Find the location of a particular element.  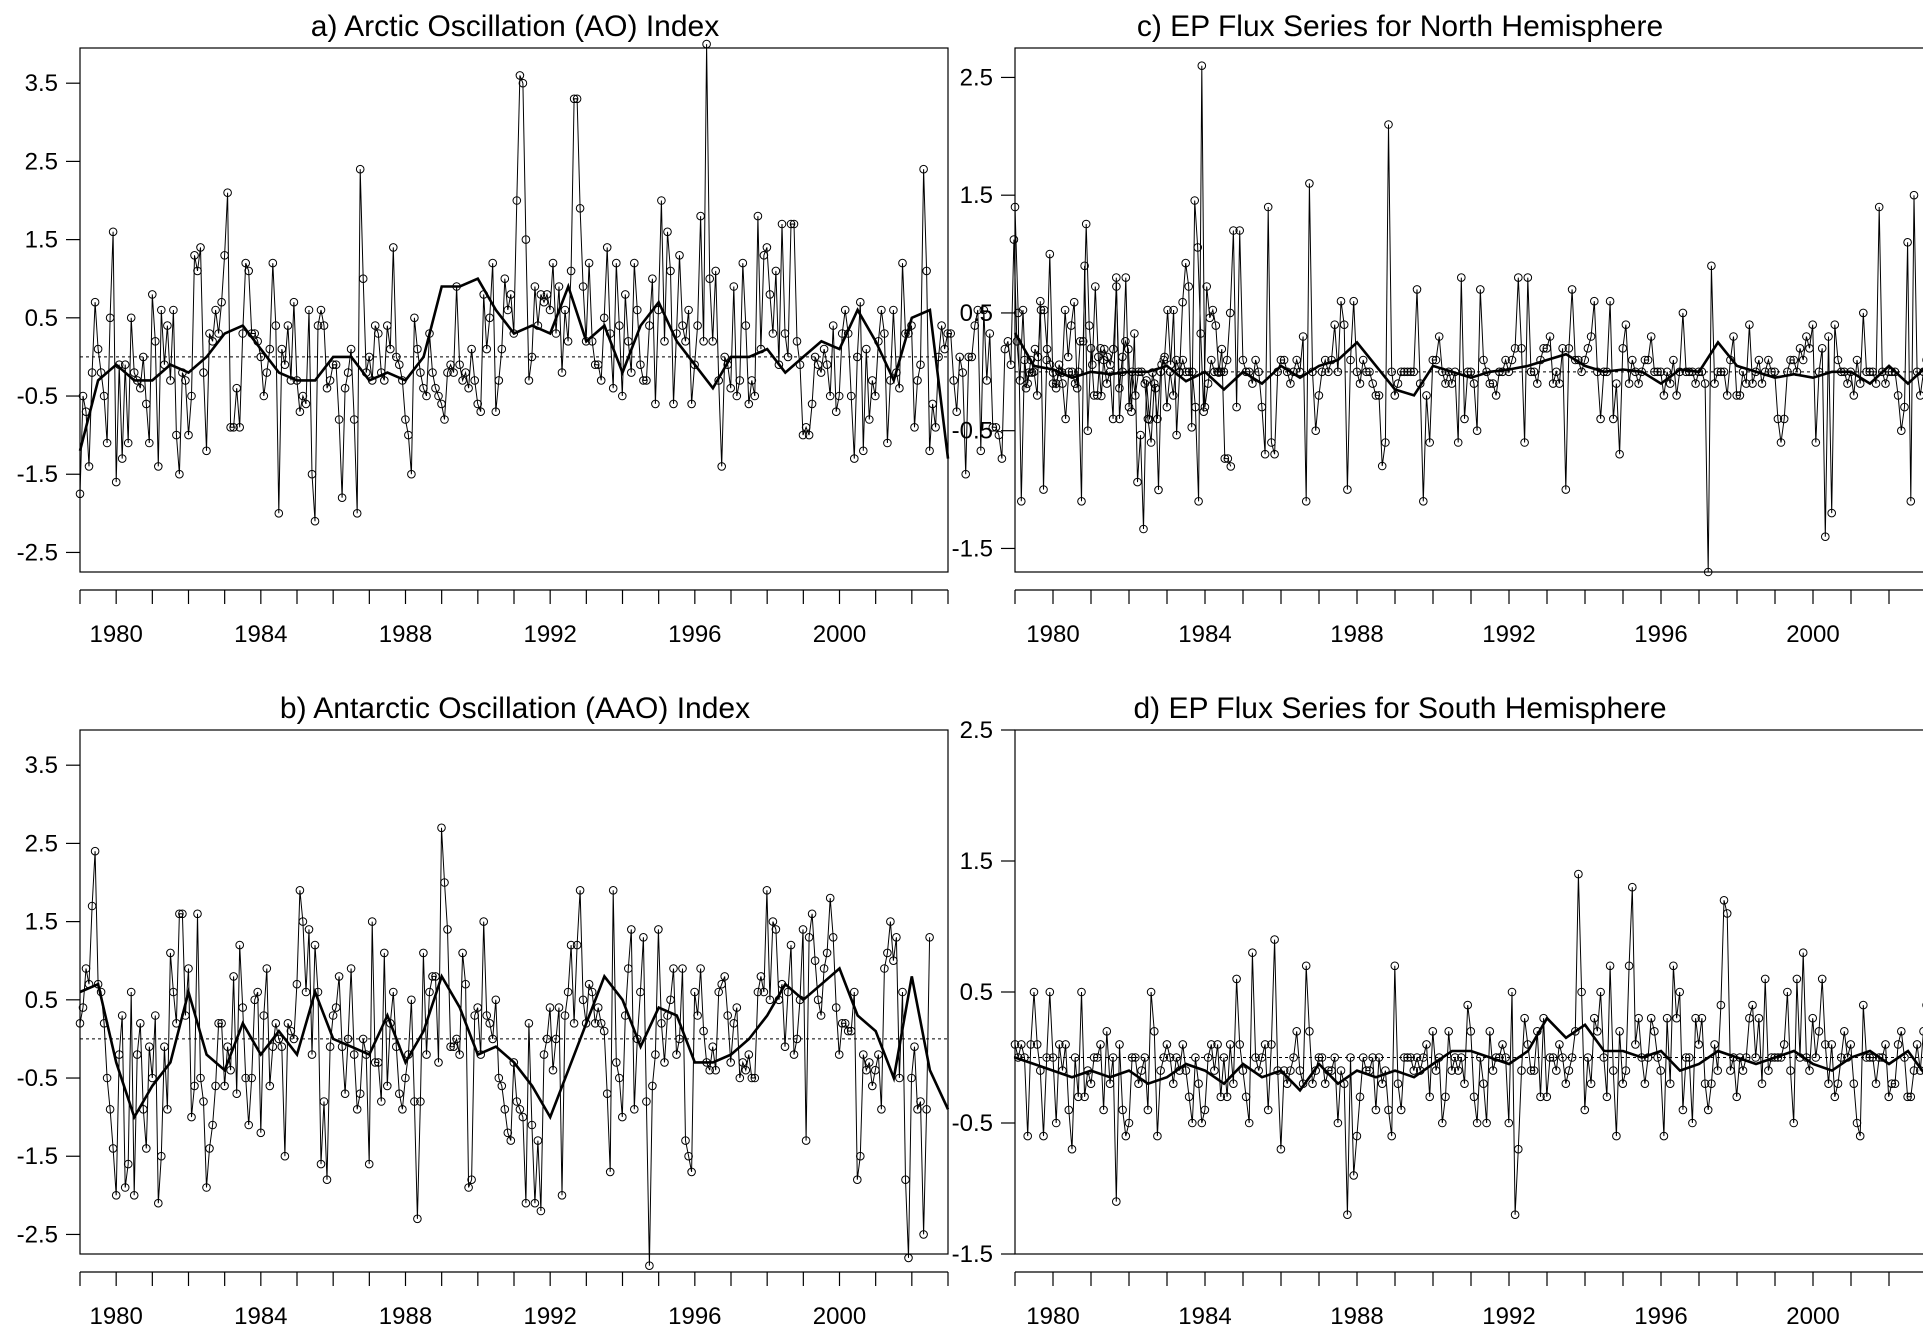

x-tick-label: 1984 is located at coordinates (260, 634).